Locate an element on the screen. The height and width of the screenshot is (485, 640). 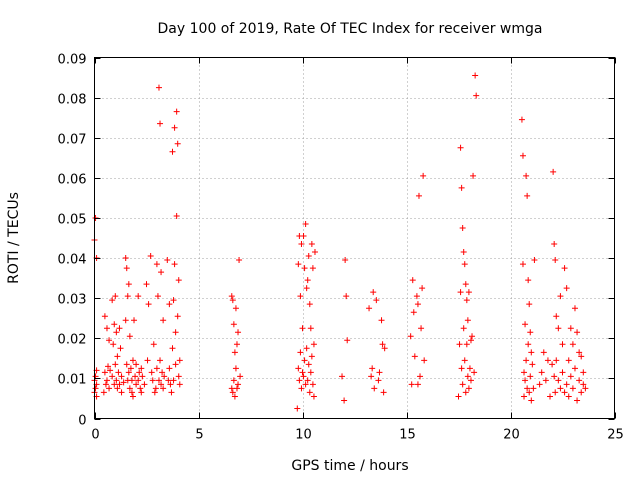
y-tick-label: 0.08 is located at coordinates (72, 100).